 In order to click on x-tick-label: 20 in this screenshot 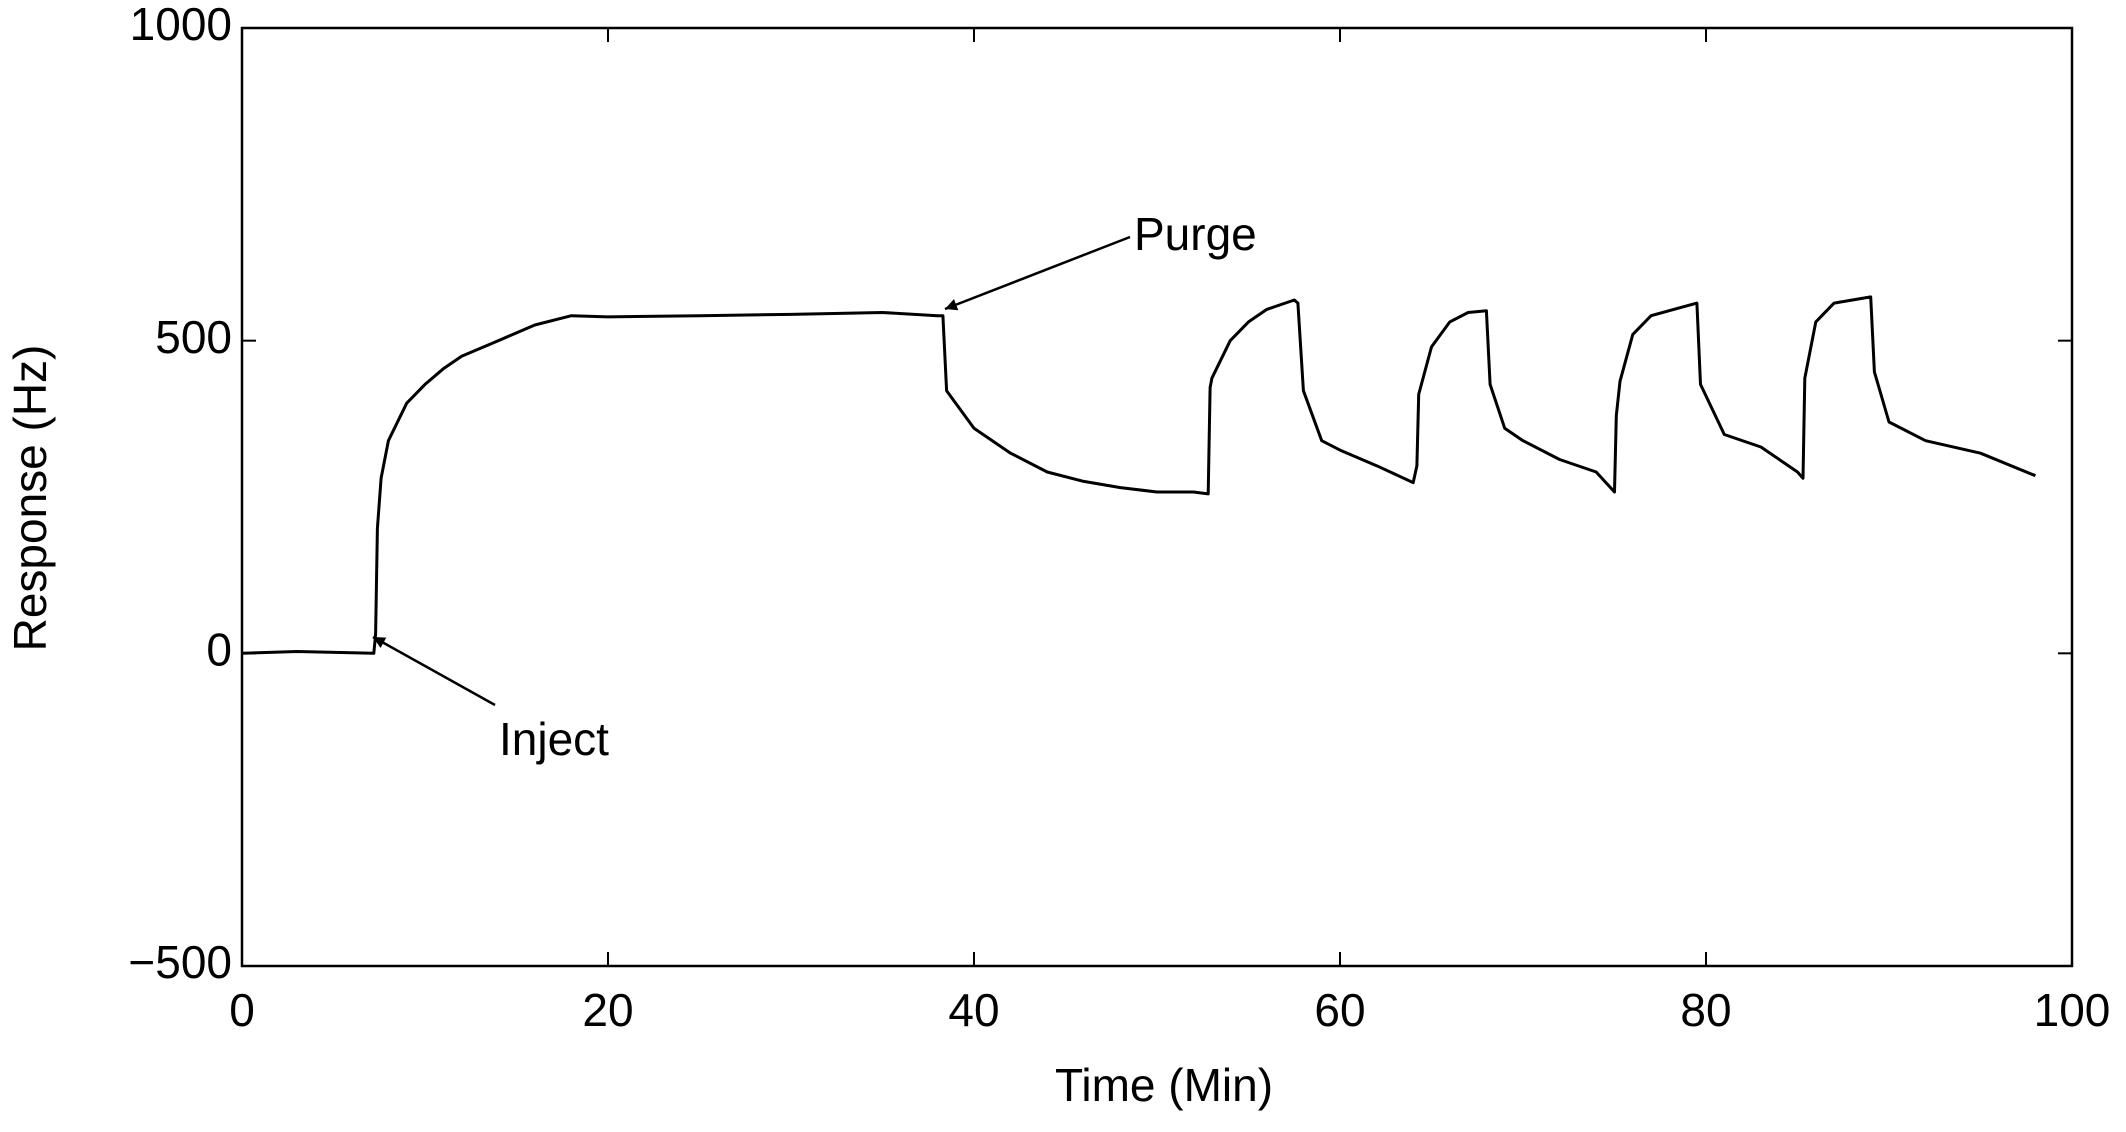, I will do `click(607, 1010)`.